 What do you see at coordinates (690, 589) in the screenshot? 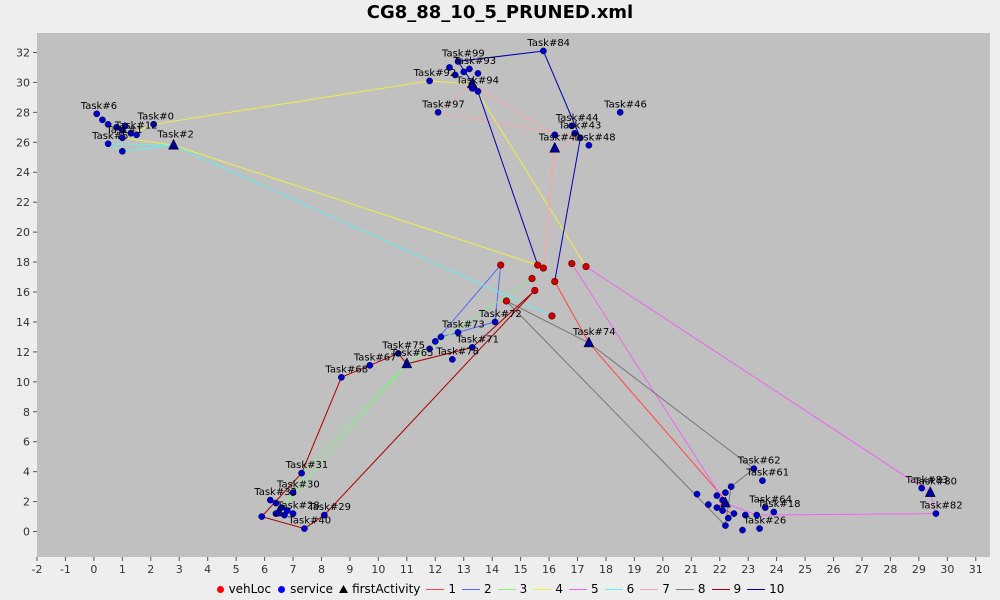
I see `legend-item-route-8: 8` at bounding box center [690, 589].